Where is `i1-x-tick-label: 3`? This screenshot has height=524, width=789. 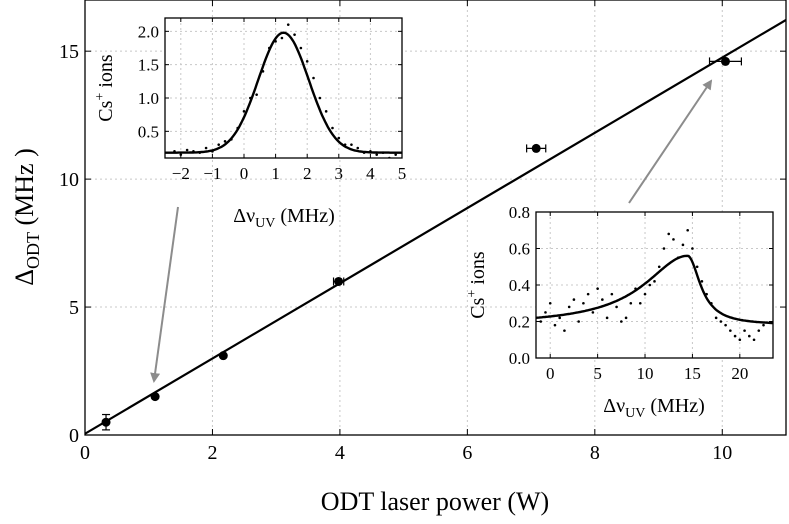 i1-x-tick-label: 3 is located at coordinates (339, 173).